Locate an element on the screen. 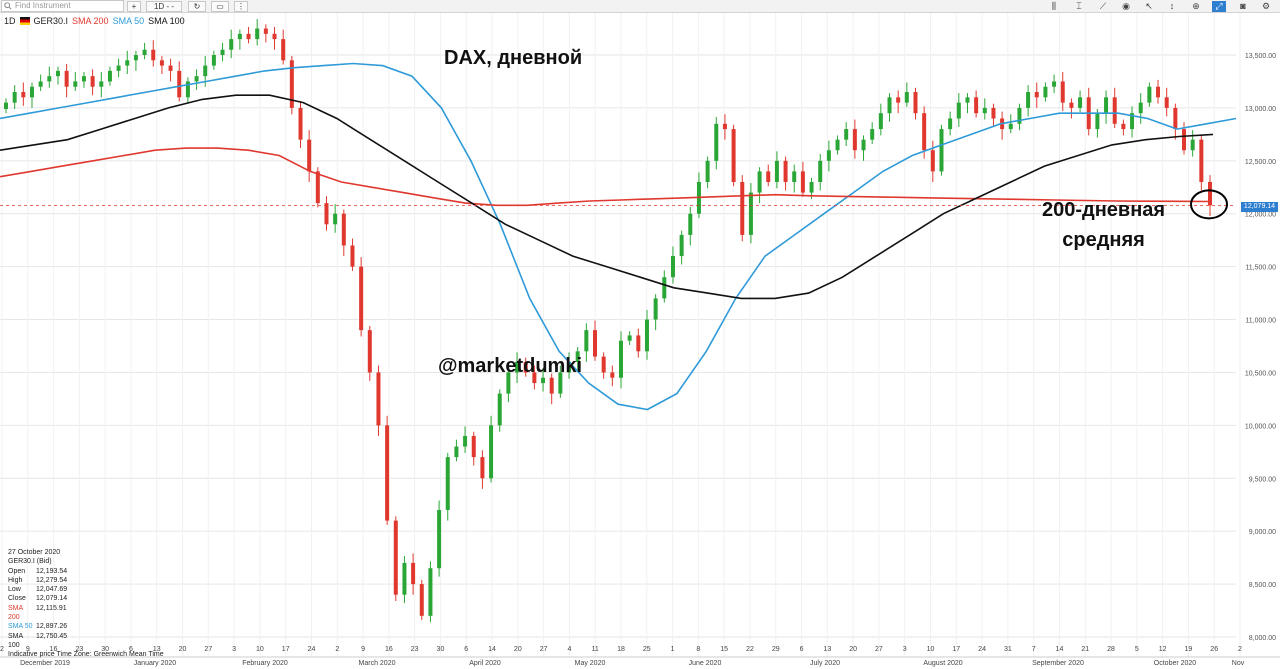 This screenshot has width=1280, height=669. month-label: July 2020 is located at coordinates (825, 663).